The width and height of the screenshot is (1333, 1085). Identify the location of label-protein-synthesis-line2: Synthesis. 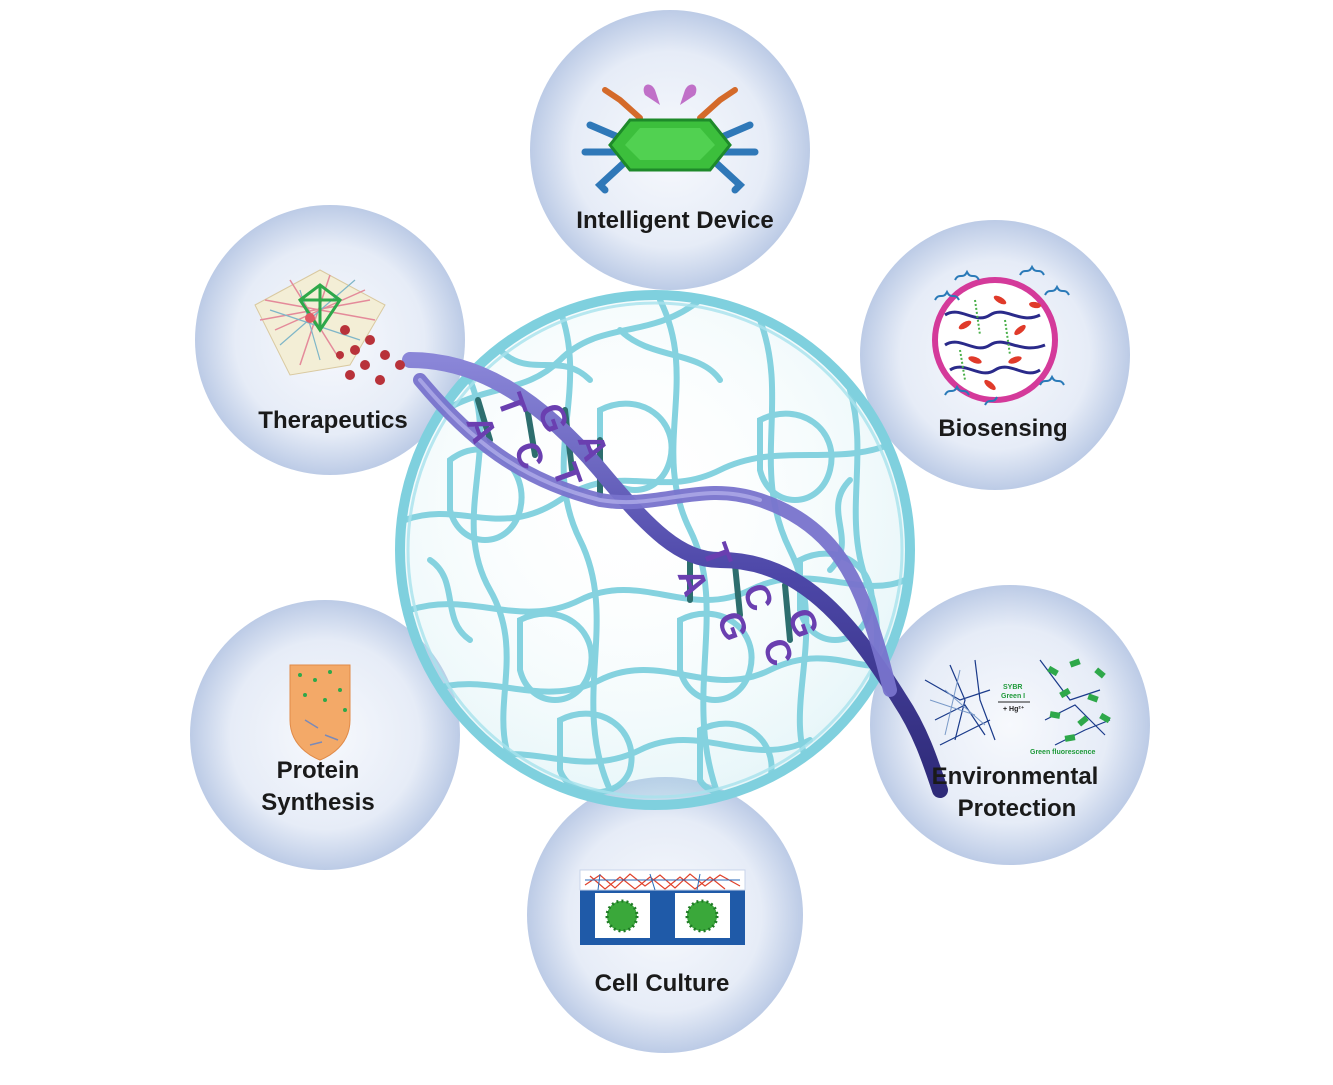
(317, 802).